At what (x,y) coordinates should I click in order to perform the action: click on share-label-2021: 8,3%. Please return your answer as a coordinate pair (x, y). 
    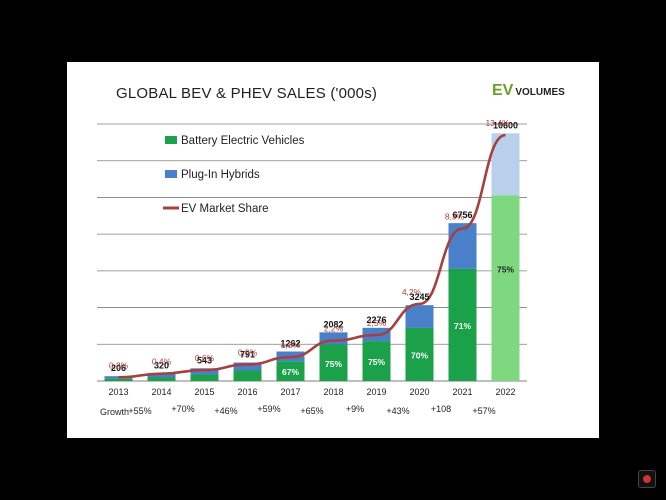
    Looking at the image, I should click on (455, 217).